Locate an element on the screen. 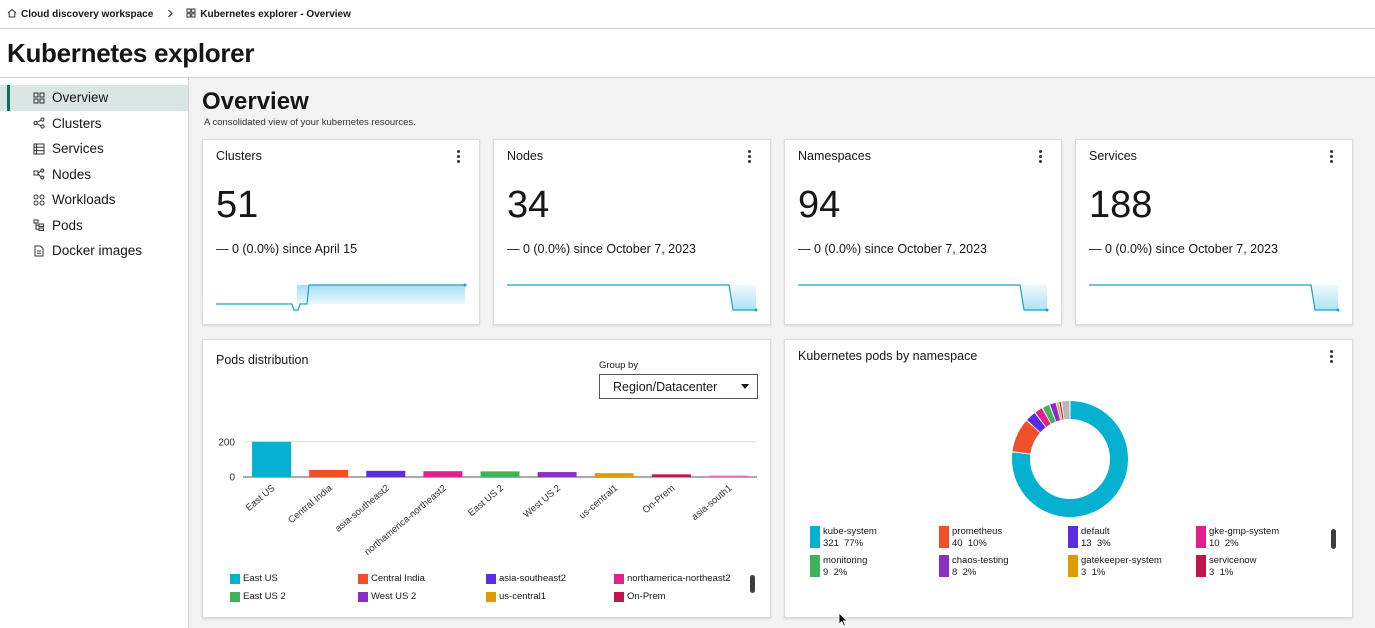  legend-item: On-Prem is located at coordinates (640, 596).